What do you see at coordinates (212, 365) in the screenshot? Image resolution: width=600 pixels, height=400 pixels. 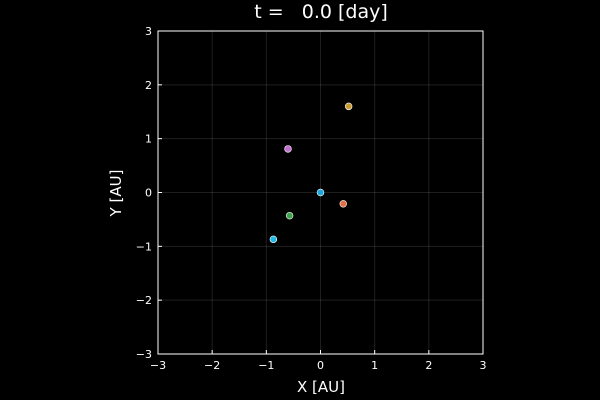 I see `x-tick-label: −2` at bounding box center [212, 365].